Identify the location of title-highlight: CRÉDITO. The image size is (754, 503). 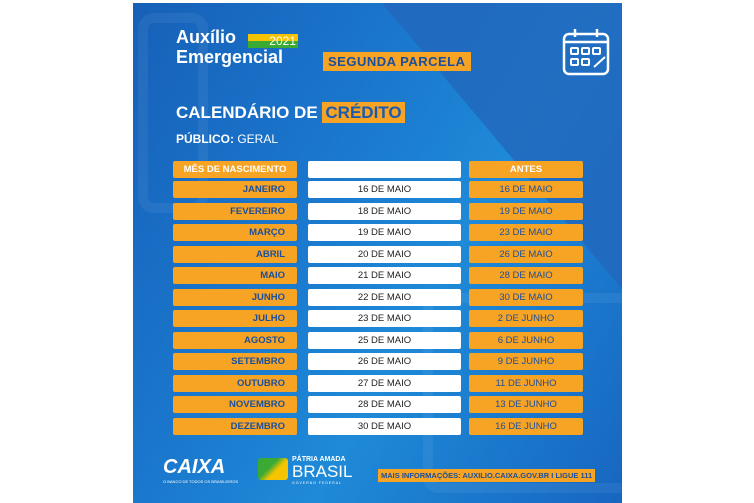
(363, 112).